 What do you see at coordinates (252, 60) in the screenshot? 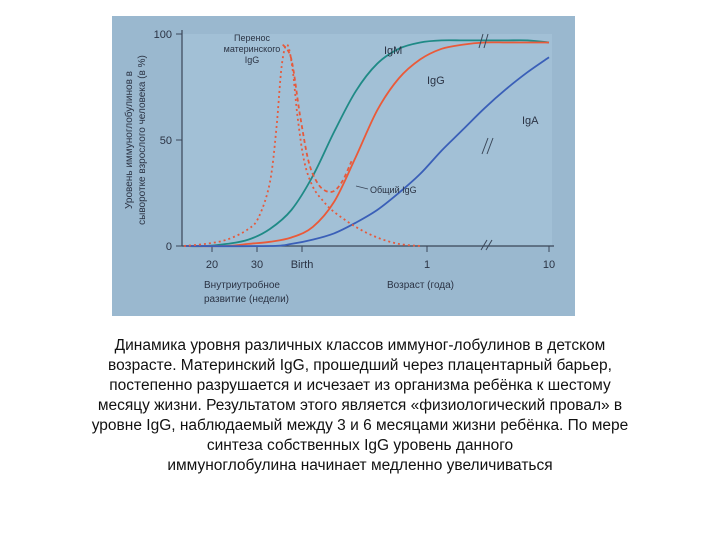
I see `annotation-transfer-line3: IgG` at bounding box center [252, 60].